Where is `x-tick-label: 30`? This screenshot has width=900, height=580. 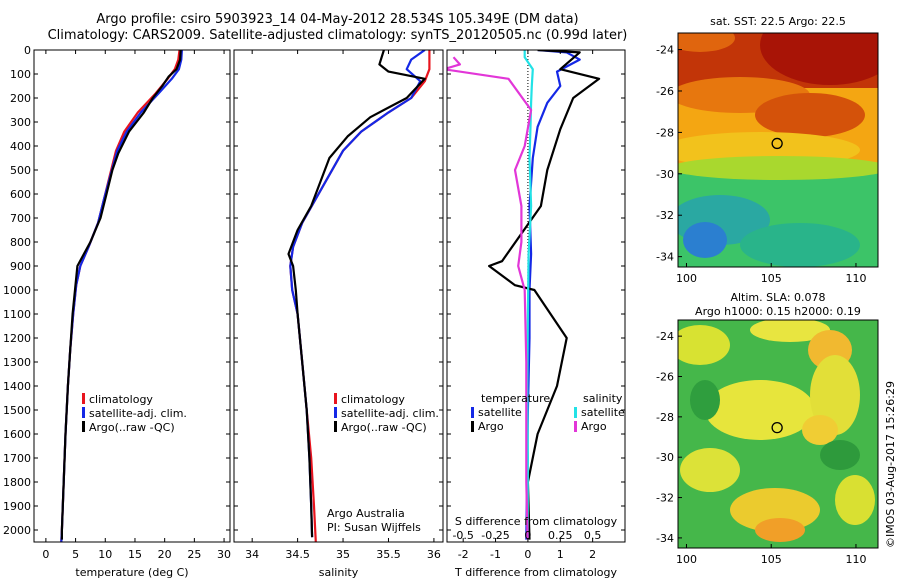 x-tick-label: 30 is located at coordinates (224, 554).